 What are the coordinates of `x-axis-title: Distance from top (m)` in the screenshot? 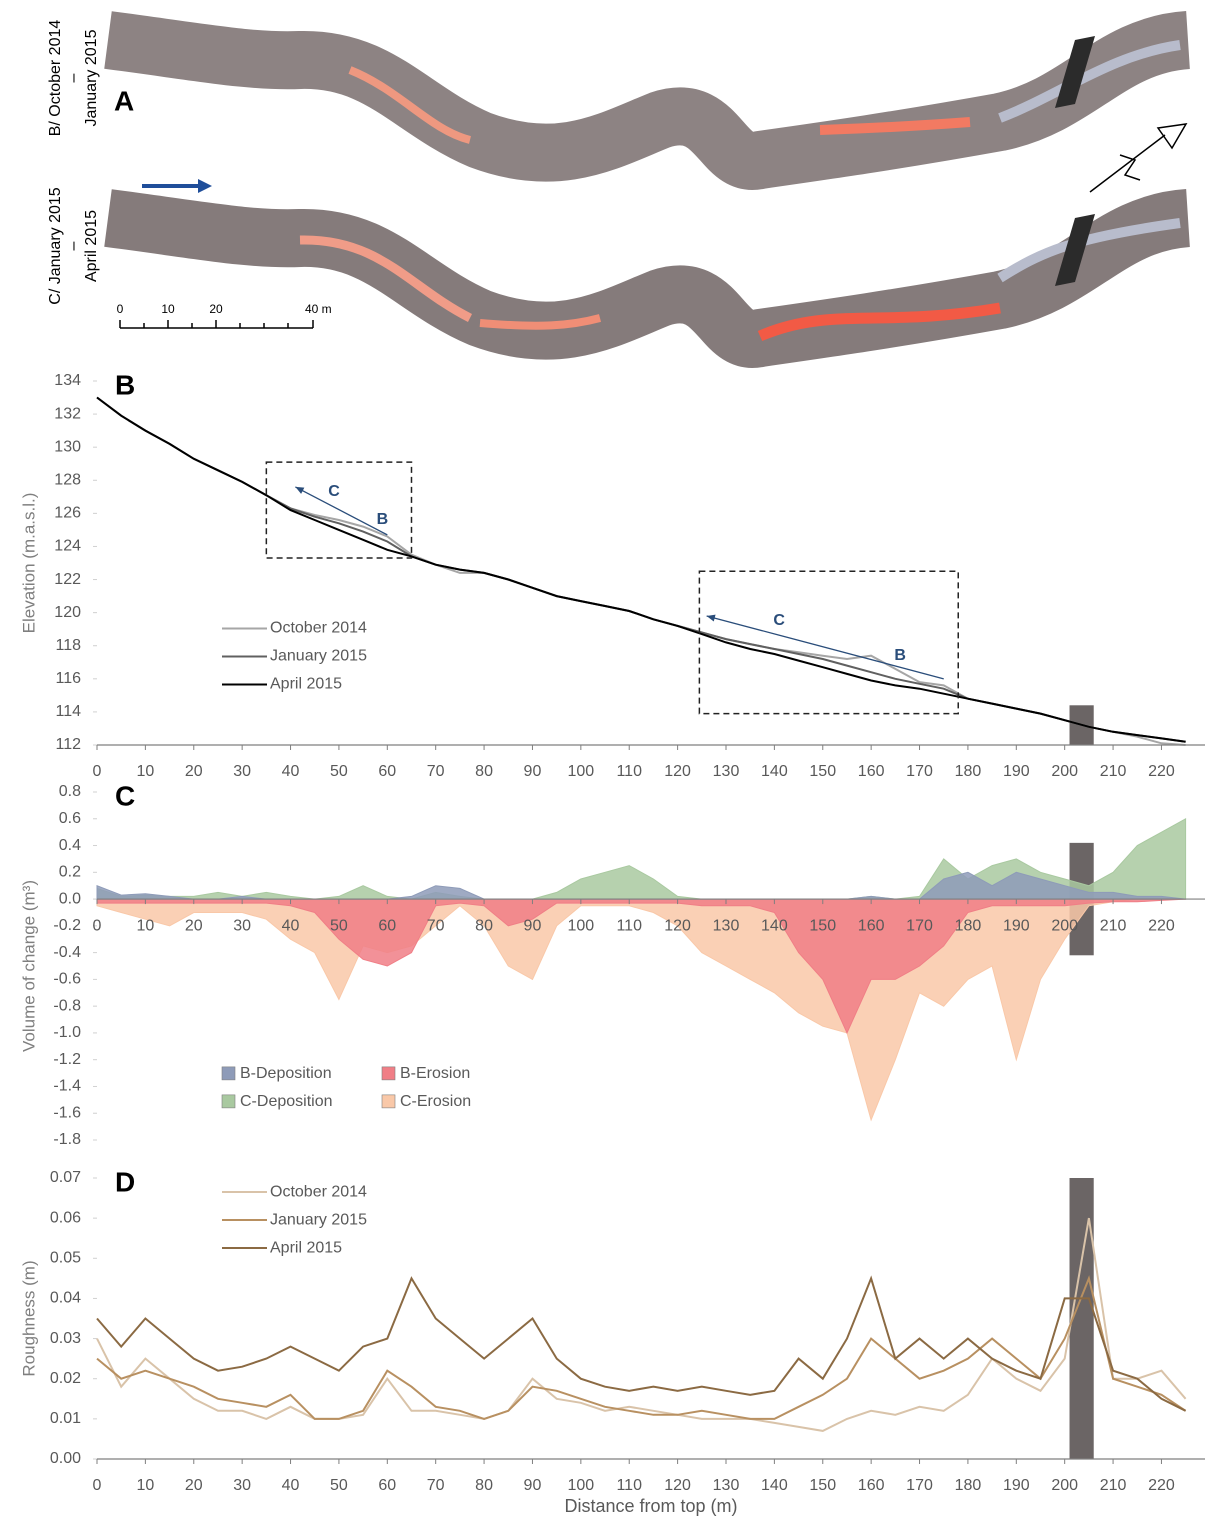 It's located at (650, 1506).